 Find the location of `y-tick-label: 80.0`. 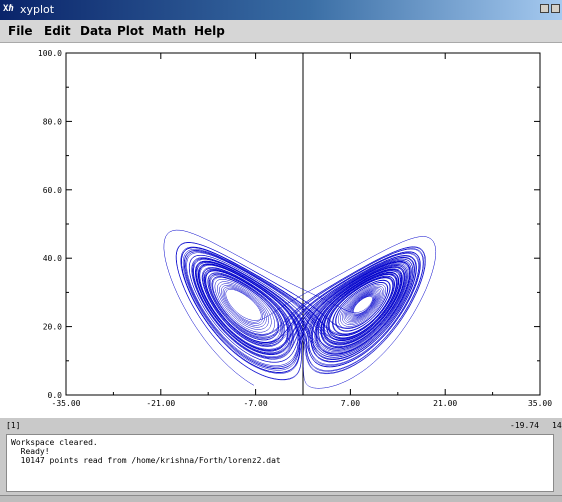

y-tick-label: 80.0 is located at coordinates (52, 121).